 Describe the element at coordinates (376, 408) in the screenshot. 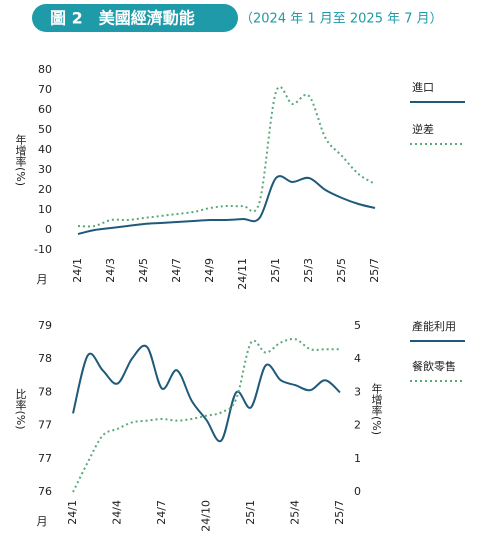

I see `y2-axis-label: 年增率(%)` at that location.